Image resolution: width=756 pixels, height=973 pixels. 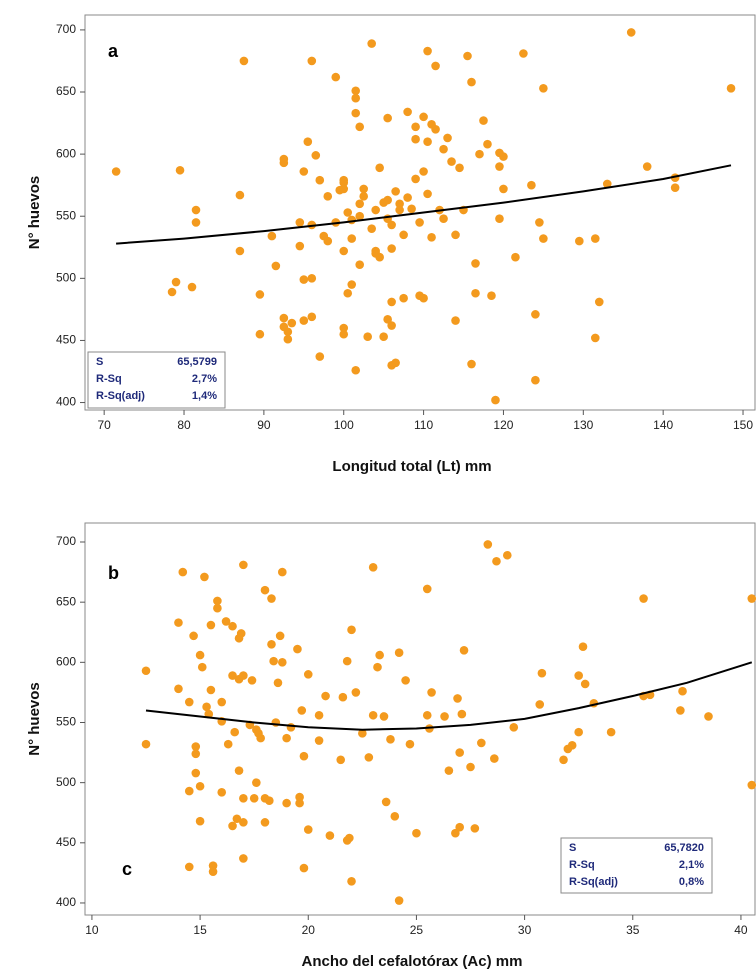 I want to click on x-tick-label: 35, so click(x=633, y=930).